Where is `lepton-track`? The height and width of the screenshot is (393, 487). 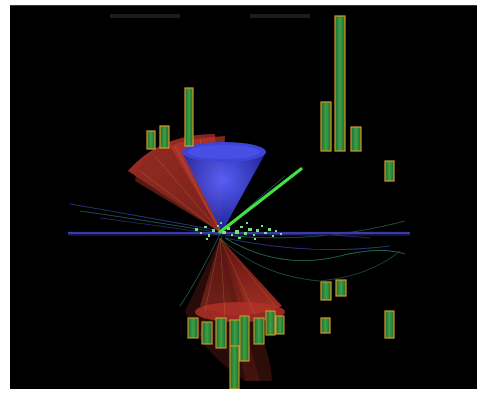 lepton-track is located at coordinates (260, 200).